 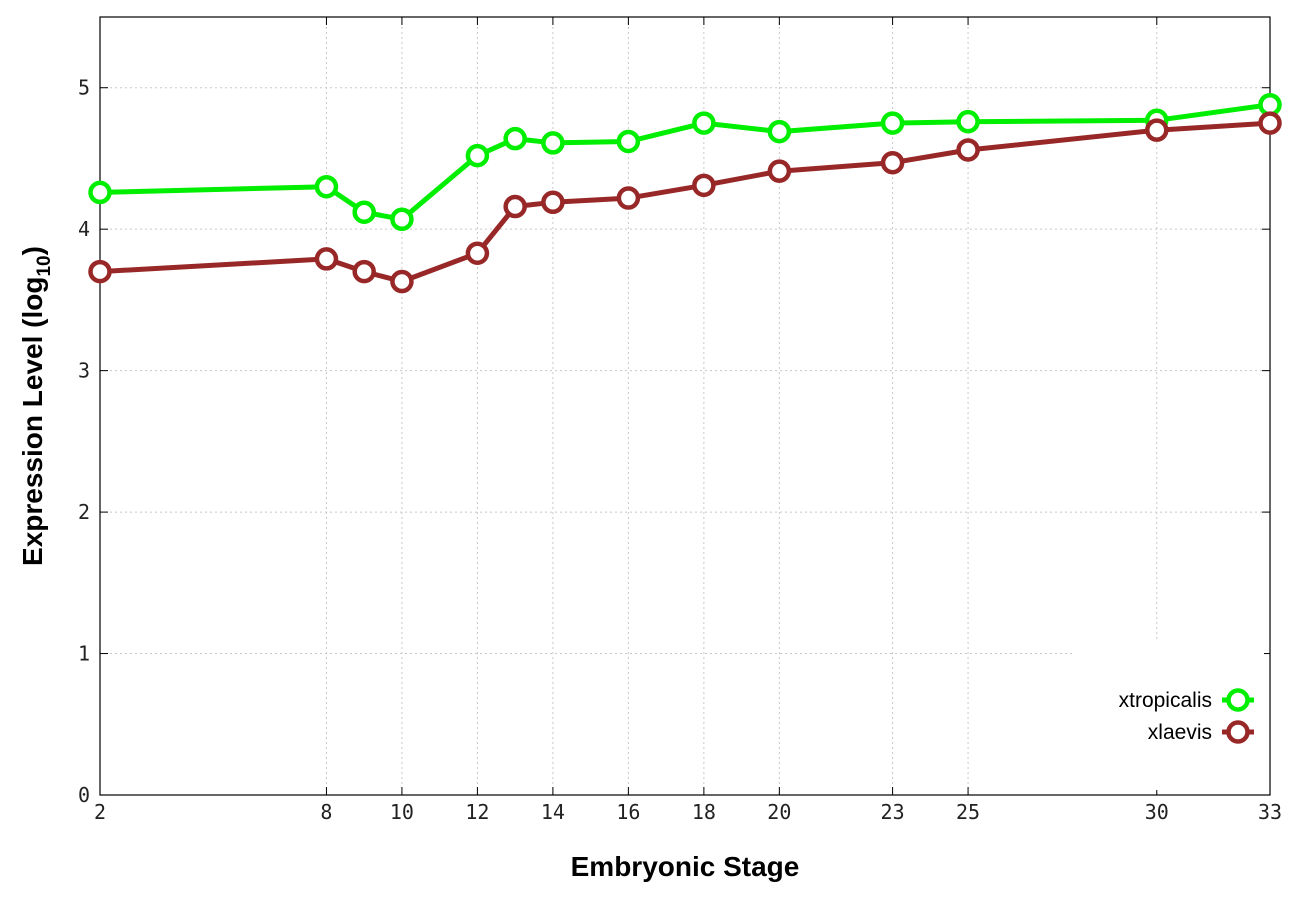 I want to click on y-tick-label: 4, so click(x=84, y=229).